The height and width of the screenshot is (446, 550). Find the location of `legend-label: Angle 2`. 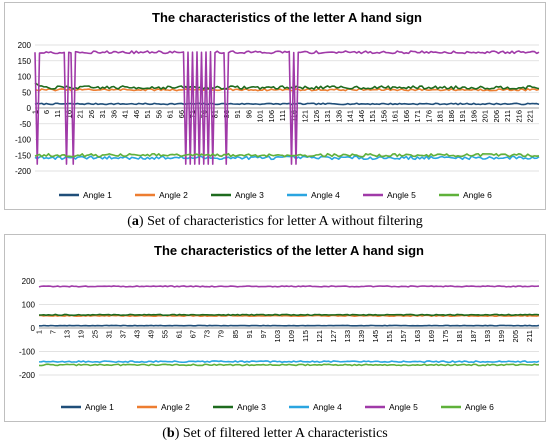

legend-label: Angle 2 is located at coordinates (175, 407).